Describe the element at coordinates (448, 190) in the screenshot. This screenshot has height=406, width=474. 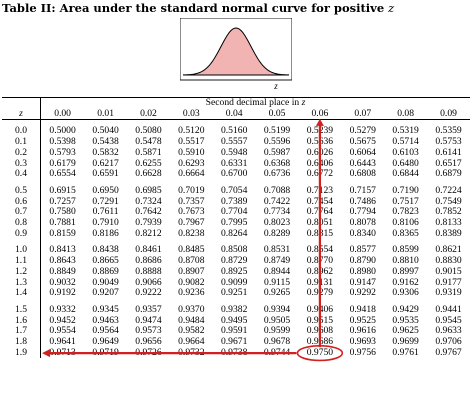
I see `probability-cell: 0.7224` at that location.